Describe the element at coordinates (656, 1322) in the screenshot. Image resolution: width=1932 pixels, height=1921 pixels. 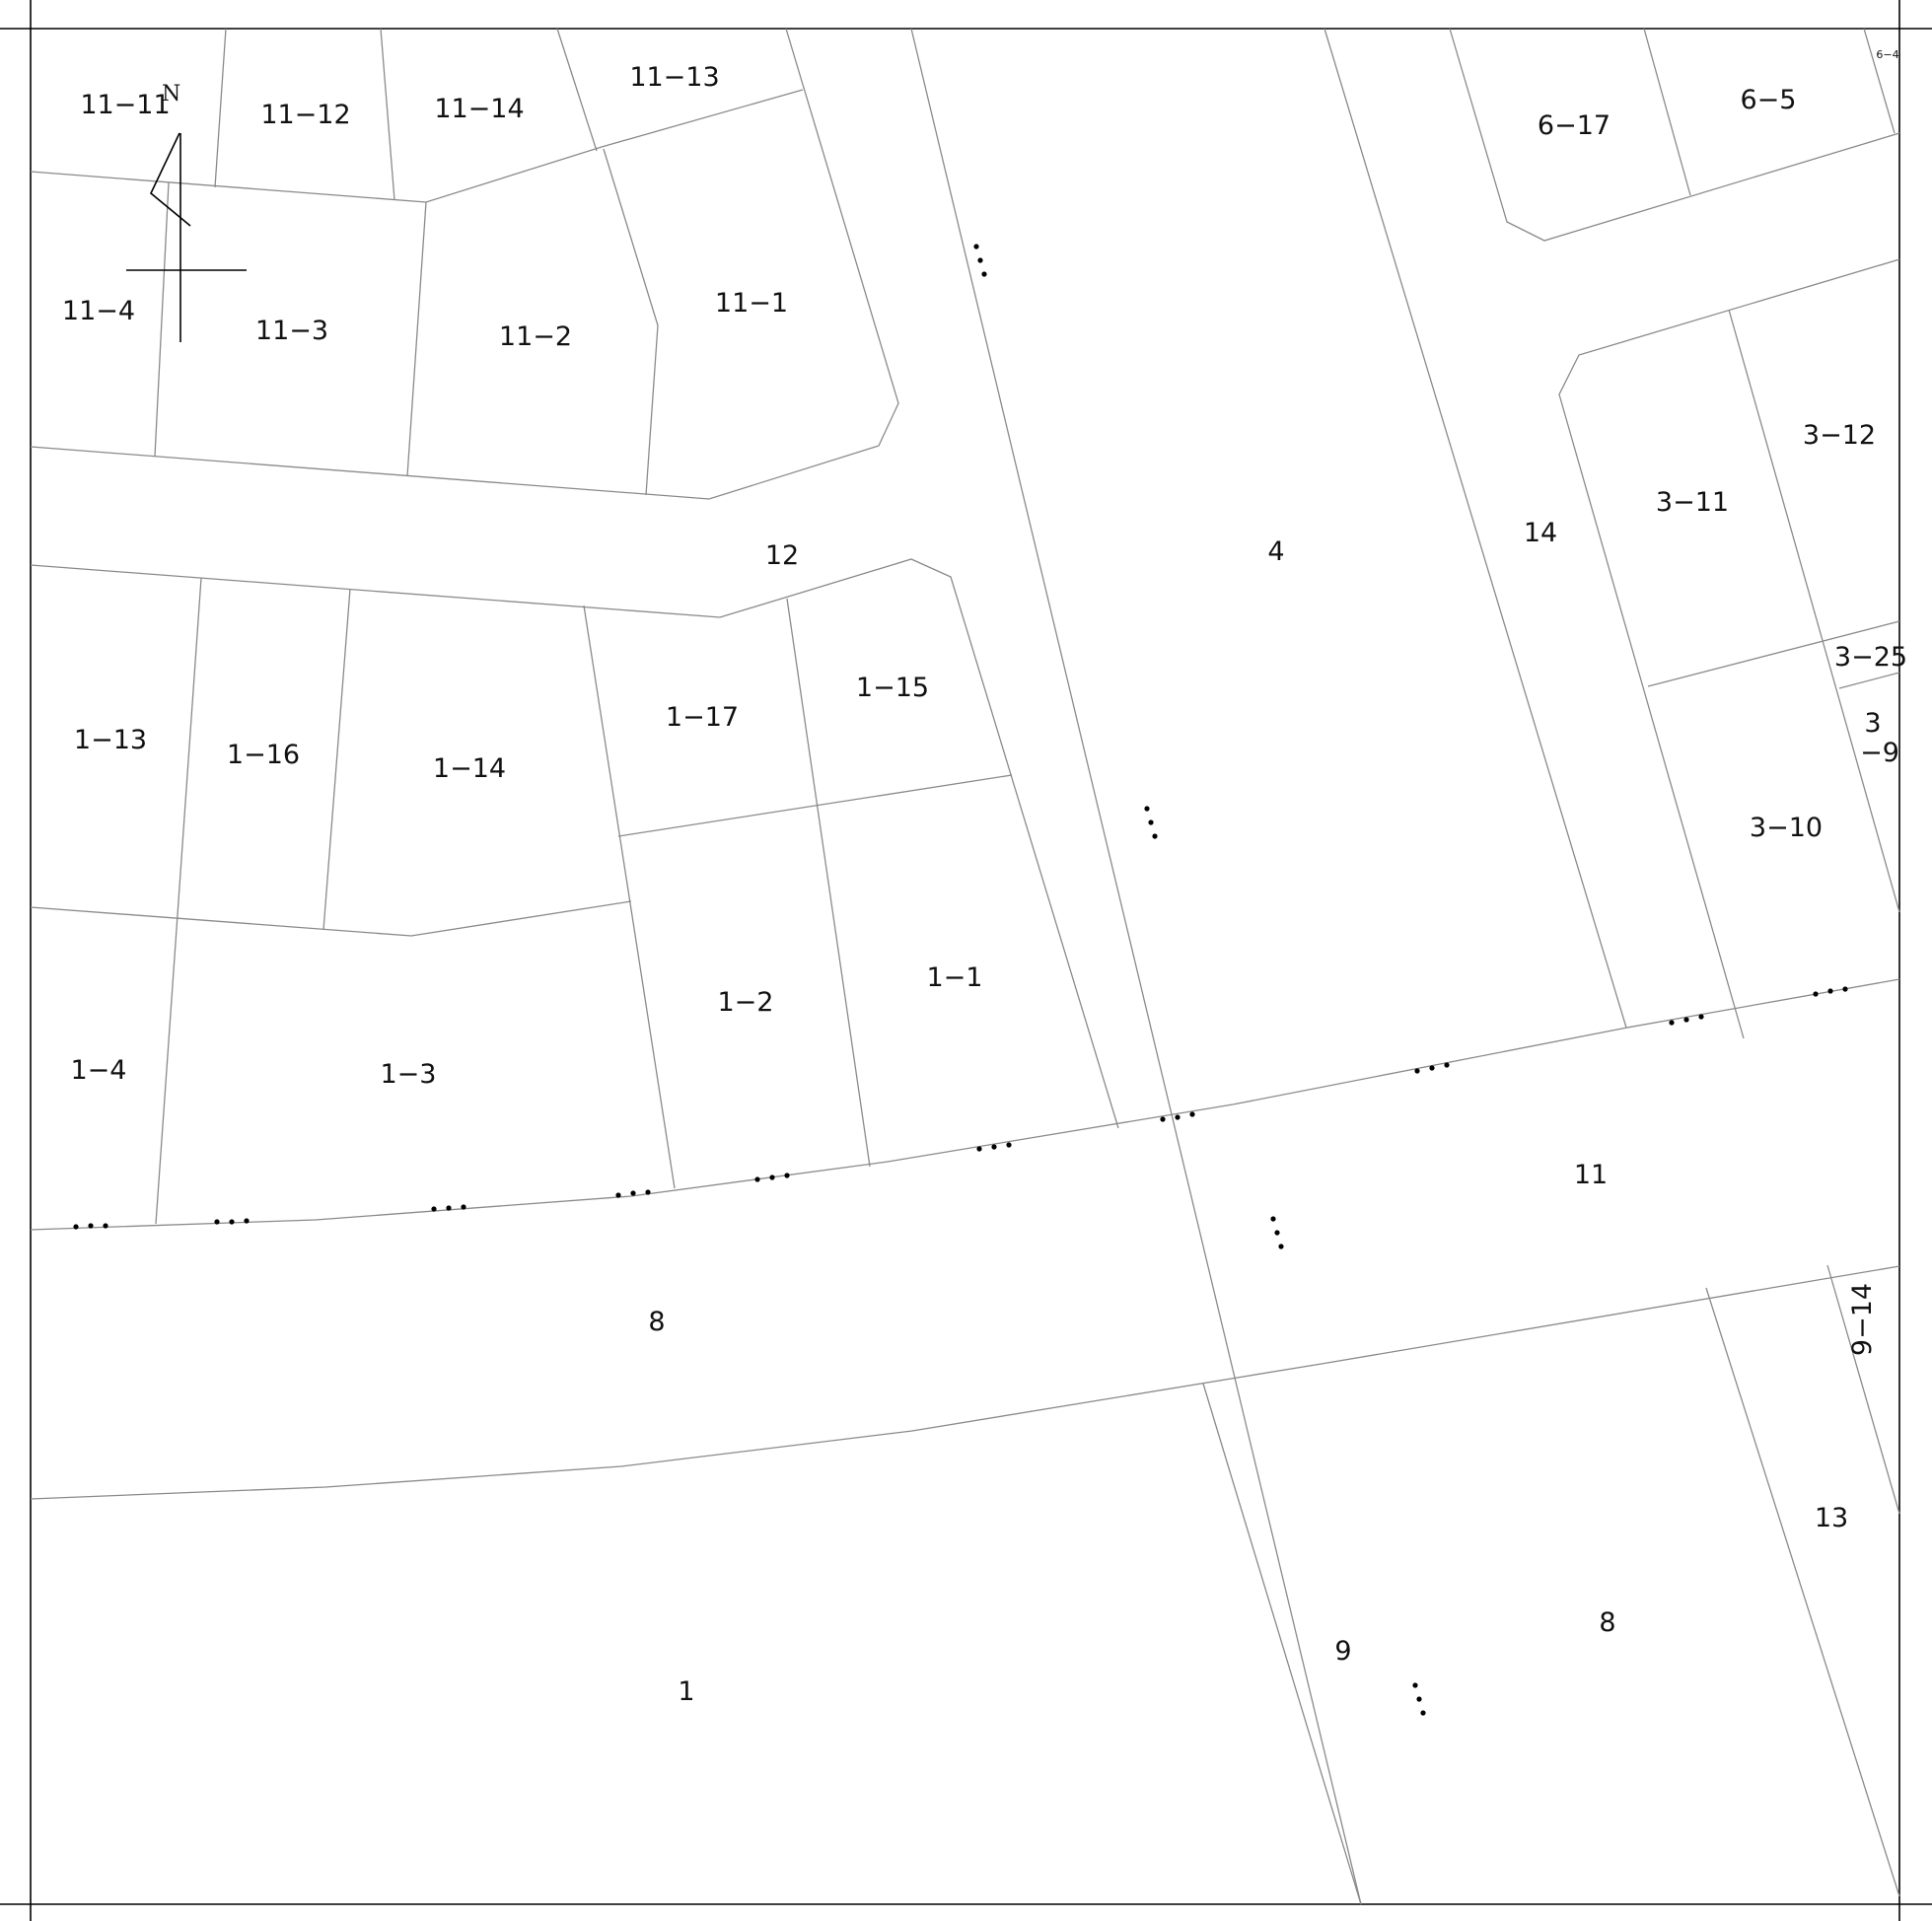
I see `parcel-label-8-road: 8` at that location.